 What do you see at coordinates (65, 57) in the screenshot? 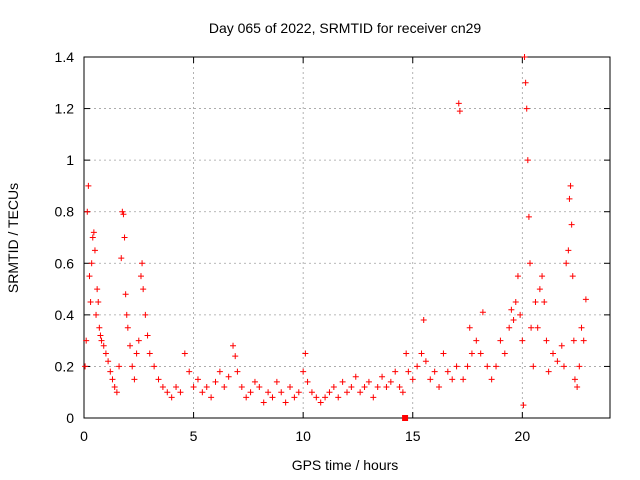
I see `y-tick-label: 1.4` at bounding box center [65, 57].